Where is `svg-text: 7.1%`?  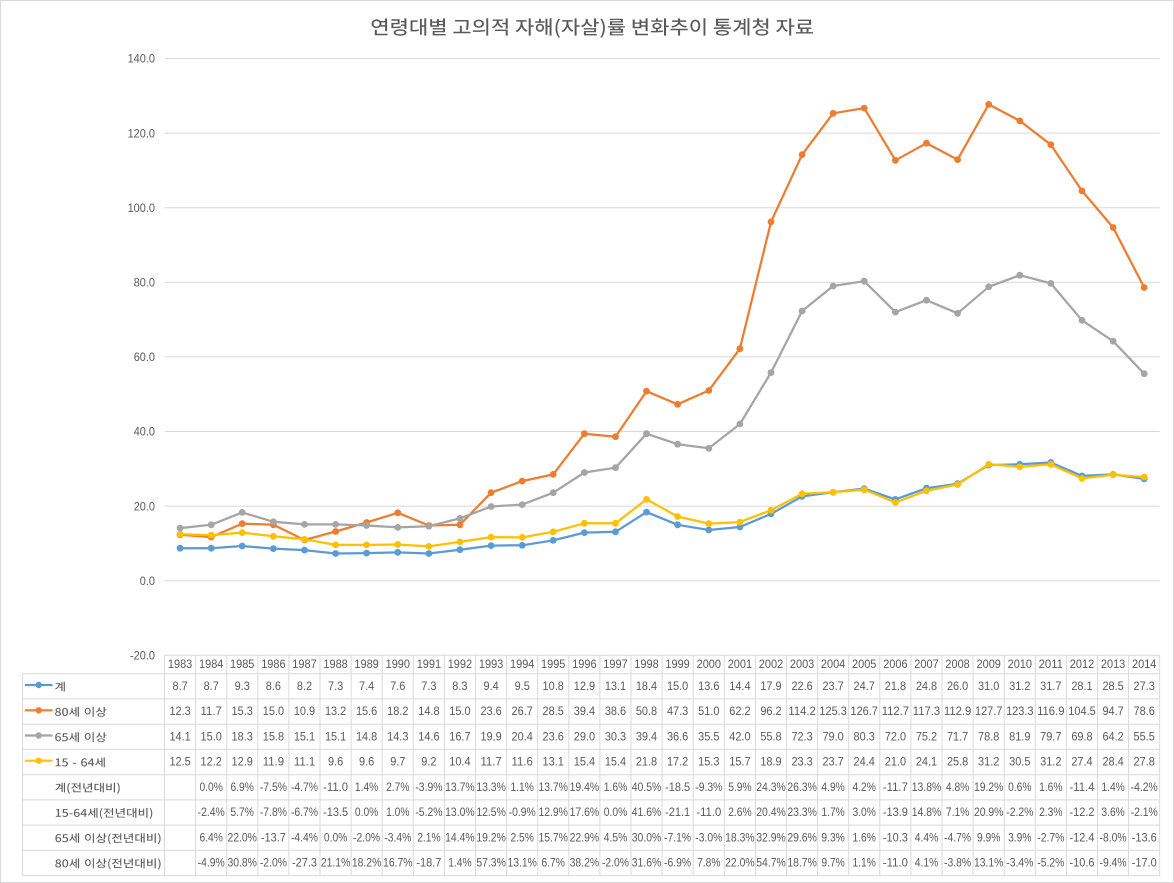
svg-text: 7.1% is located at coordinates (957, 813).